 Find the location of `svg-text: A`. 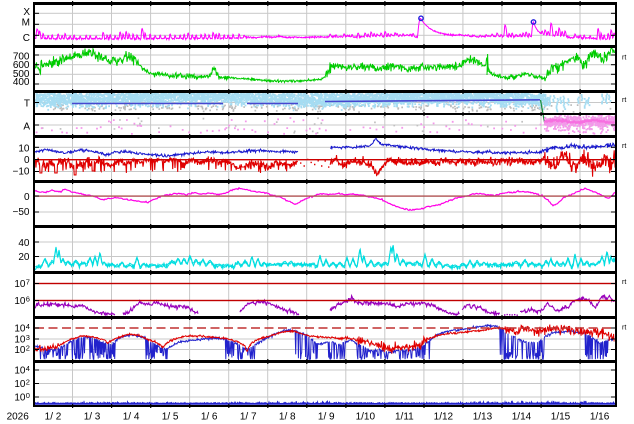

svg-text: A is located at coordinates (26, 127).